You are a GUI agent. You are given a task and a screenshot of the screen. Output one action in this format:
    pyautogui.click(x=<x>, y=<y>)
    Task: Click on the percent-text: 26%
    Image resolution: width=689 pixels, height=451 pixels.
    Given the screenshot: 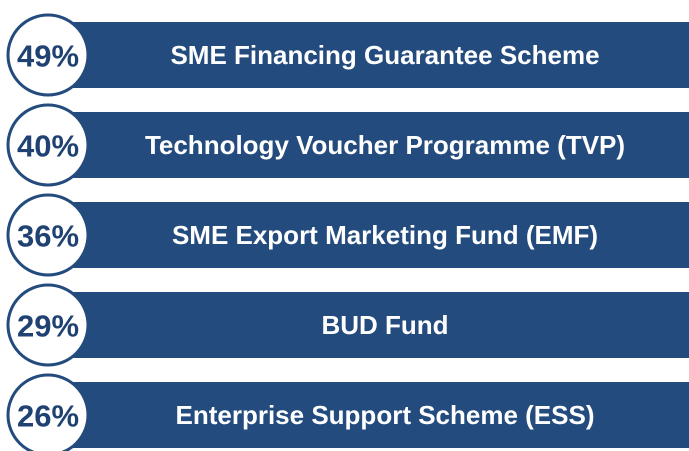 What is the action you would take?
    pyautogui.click(x=48, y=416)
    